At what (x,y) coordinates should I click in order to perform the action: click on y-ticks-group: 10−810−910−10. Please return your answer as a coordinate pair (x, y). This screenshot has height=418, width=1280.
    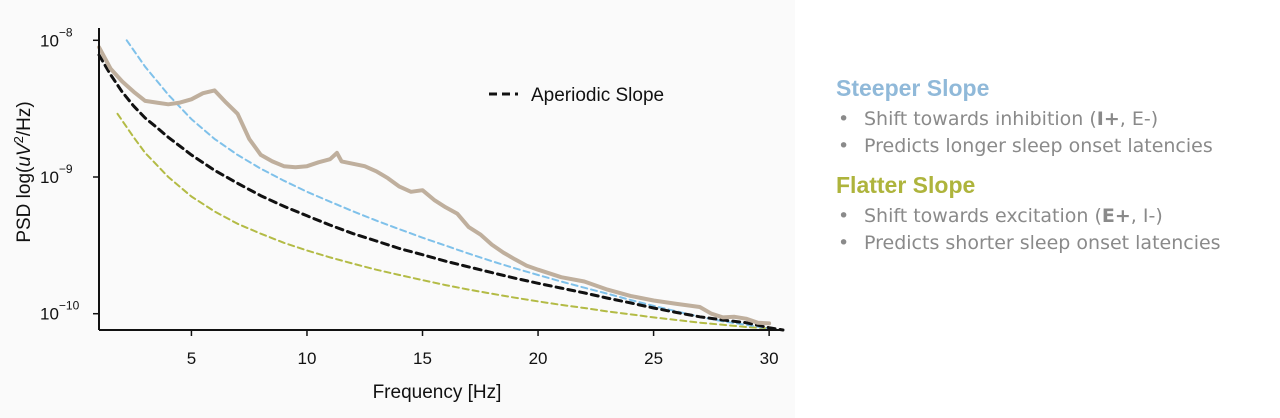
    Looking at the image, I should click on (69, 174).